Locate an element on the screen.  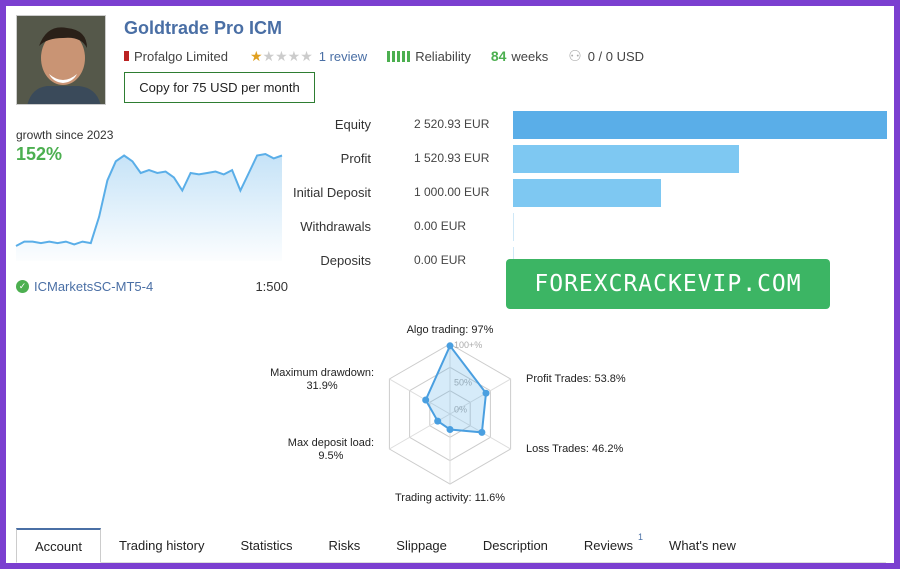
balance-row: Equity 2 520.93 EUR is located at coordinates (590, 125).